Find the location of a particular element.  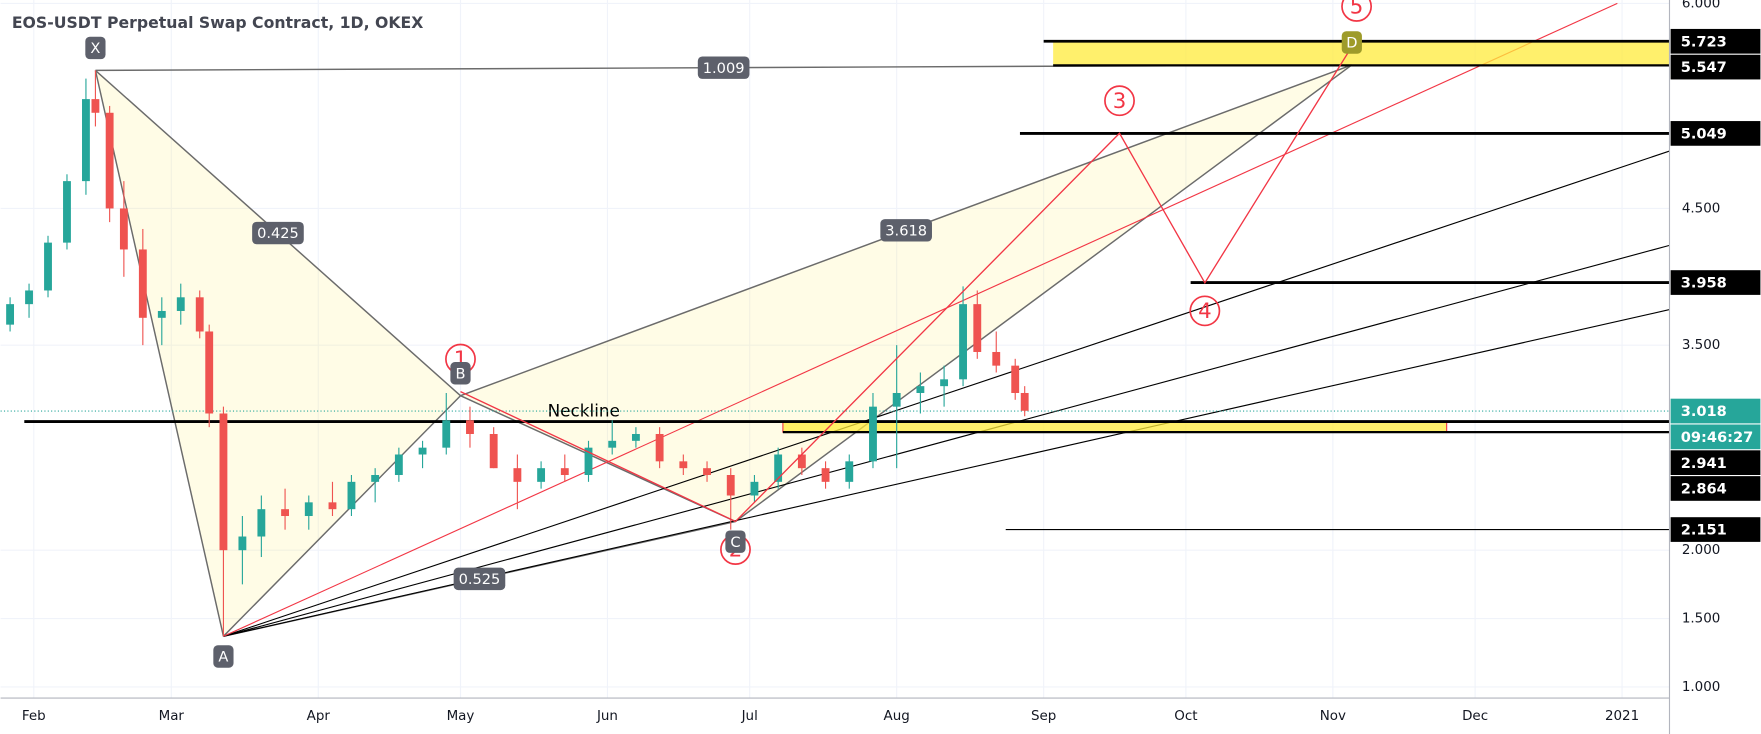

annotation: Neckline is located at coordinates (584, 410).